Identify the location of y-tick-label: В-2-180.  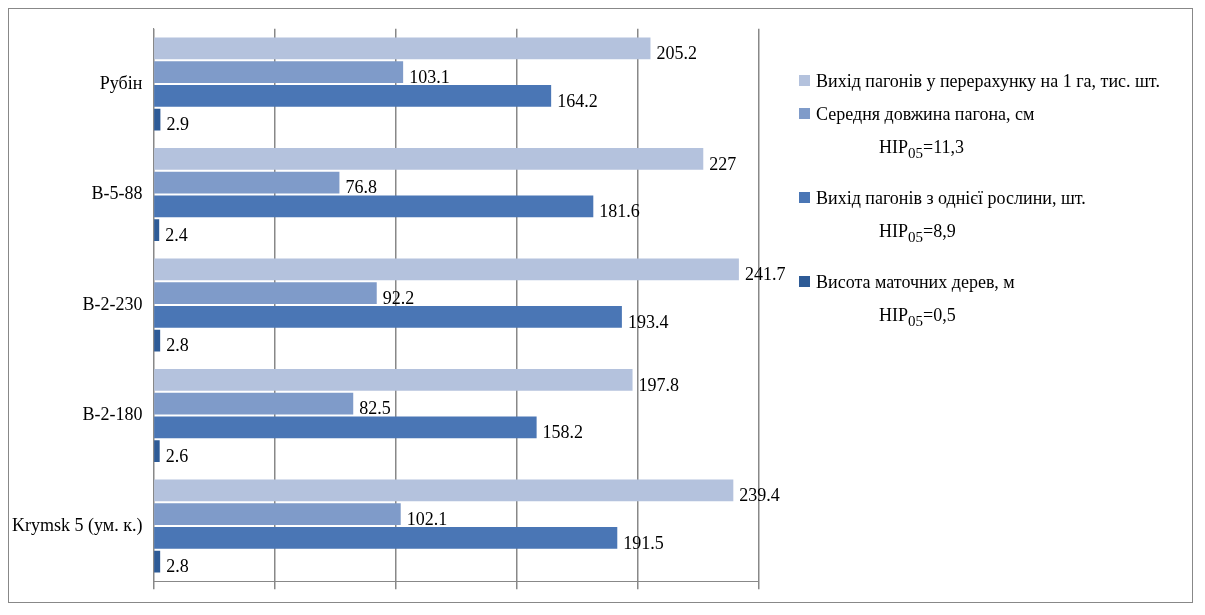
(112, 414).